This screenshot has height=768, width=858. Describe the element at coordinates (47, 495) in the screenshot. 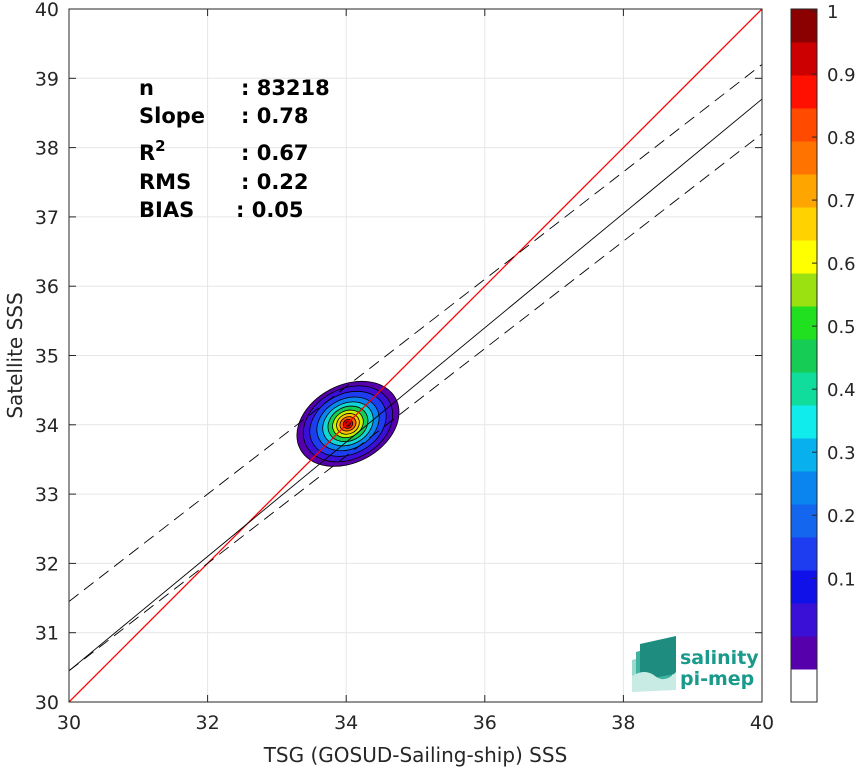

I see `y-tick-label: 33` at that location.